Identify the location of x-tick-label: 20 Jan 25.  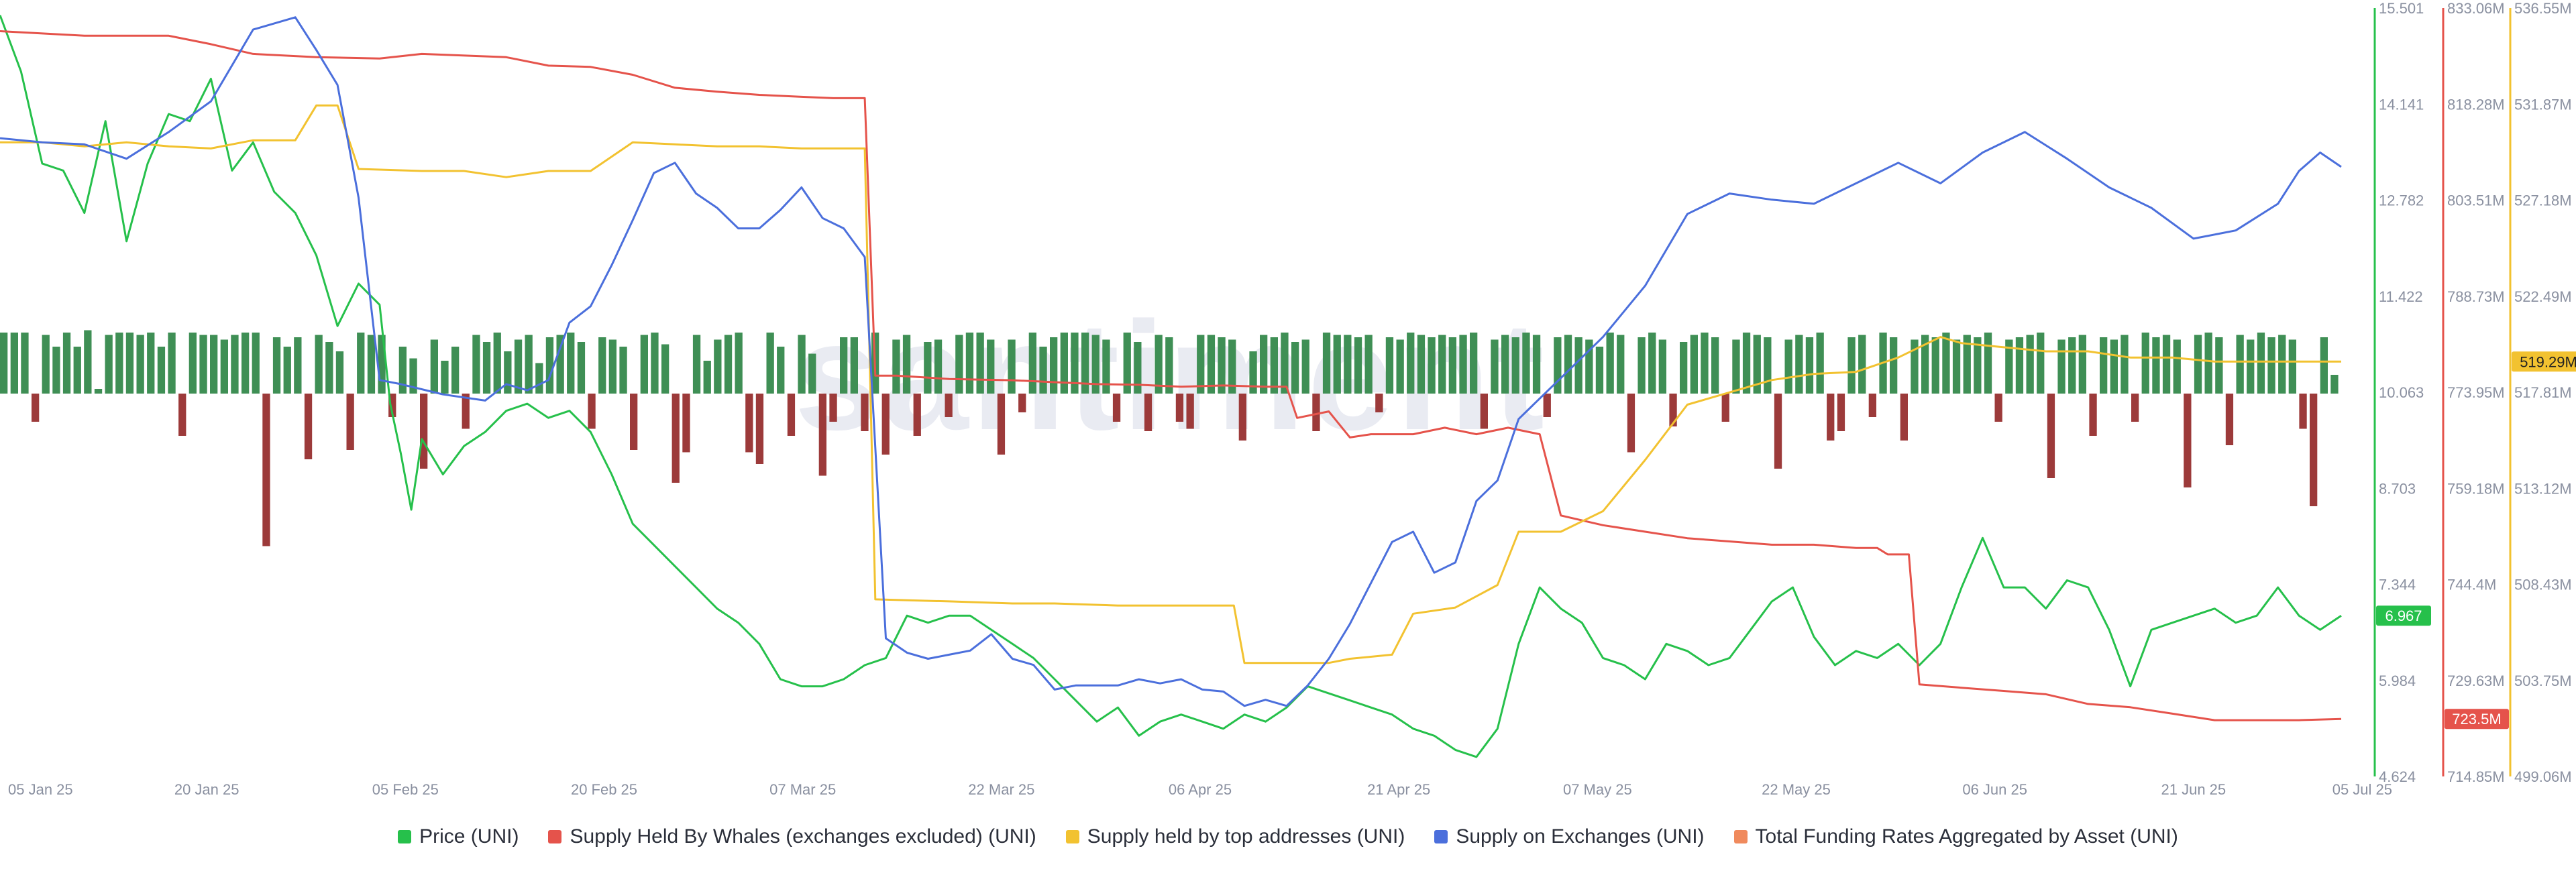
(206, 789).